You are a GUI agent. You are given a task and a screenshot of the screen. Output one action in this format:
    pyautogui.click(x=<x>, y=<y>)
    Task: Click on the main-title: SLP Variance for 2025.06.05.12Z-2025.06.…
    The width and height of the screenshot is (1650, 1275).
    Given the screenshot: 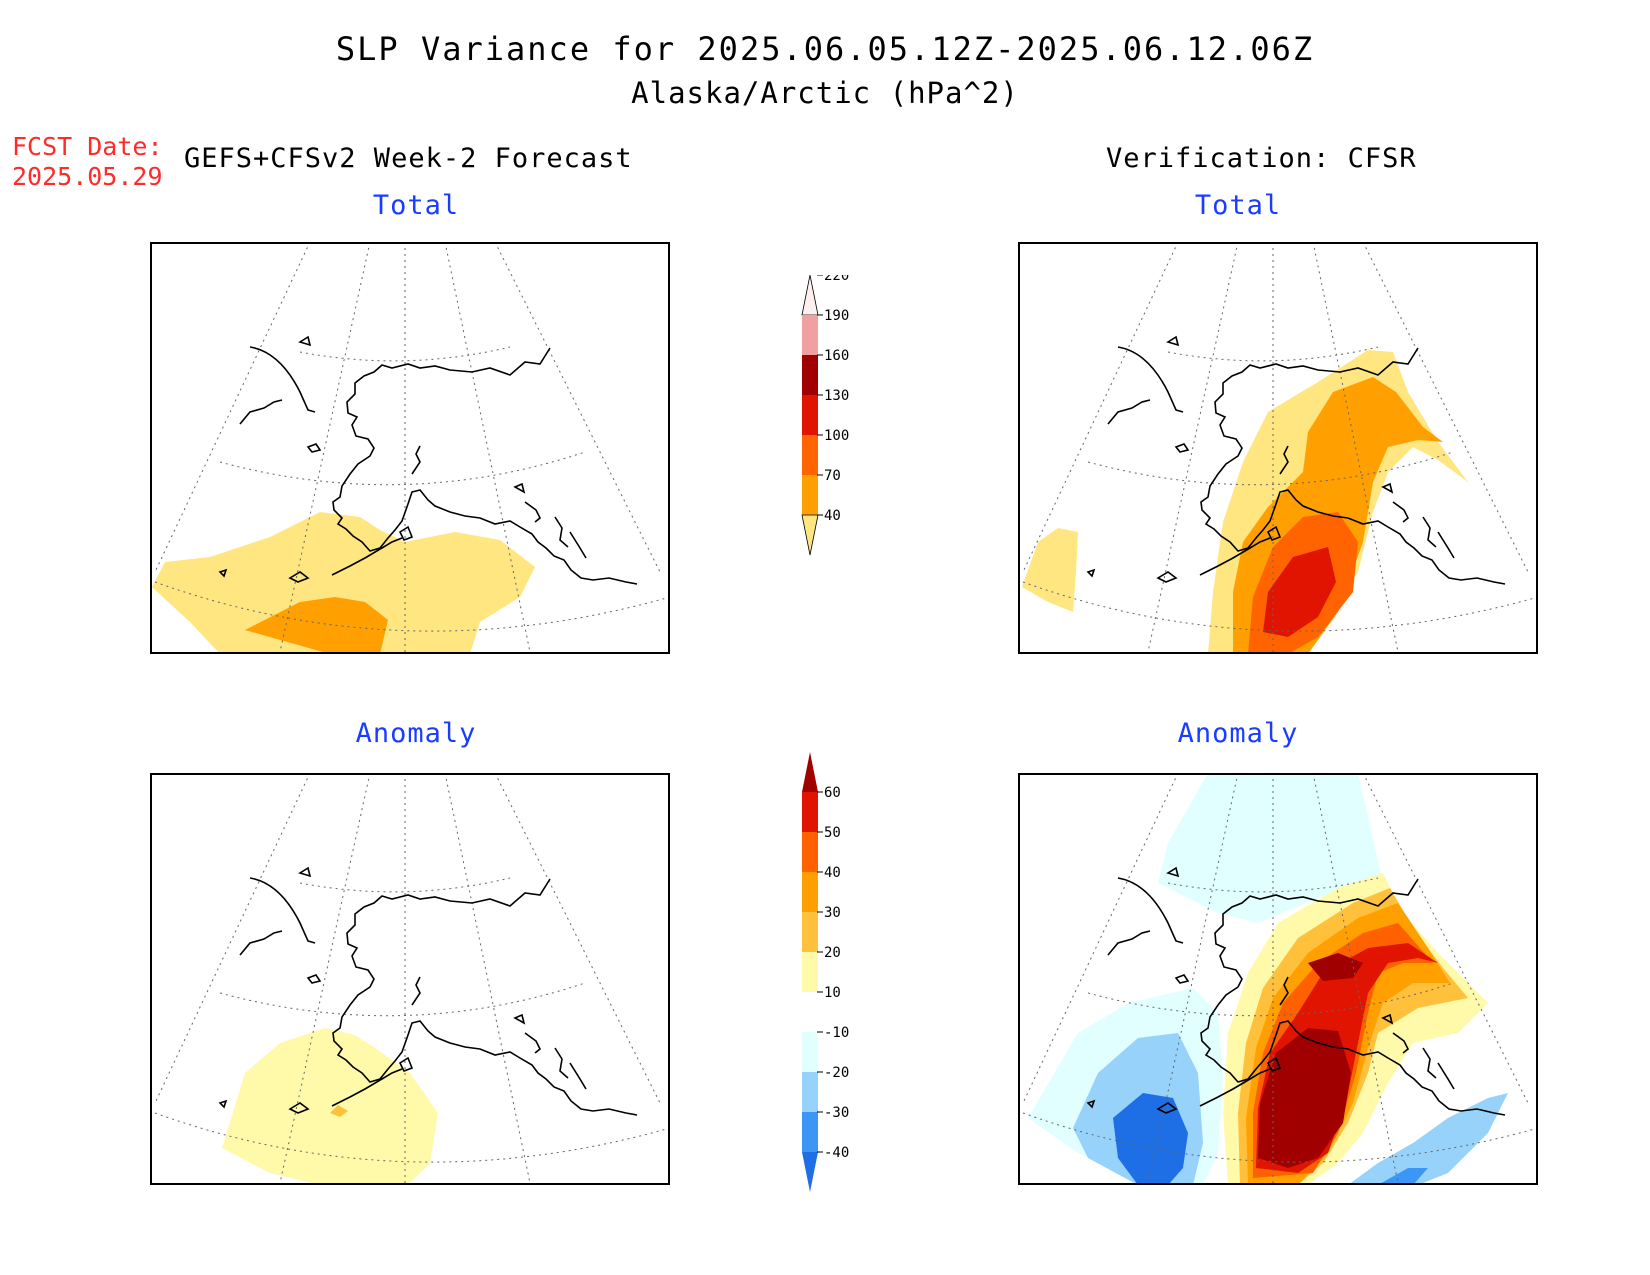 What is the action you would take?
    pyautogui.click(x=825, y=49)
    